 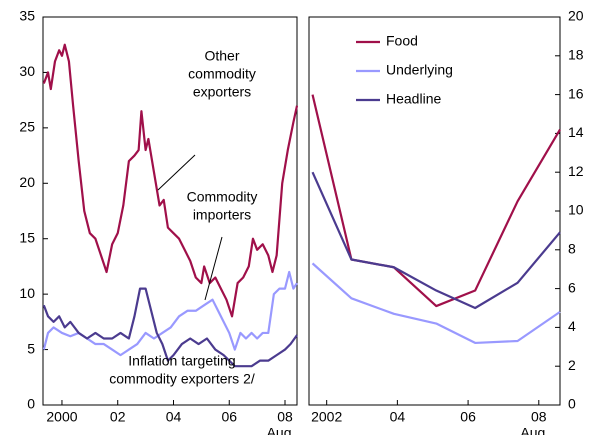 I want to click on x-tick-label: 02, so click(x=118, y=417).